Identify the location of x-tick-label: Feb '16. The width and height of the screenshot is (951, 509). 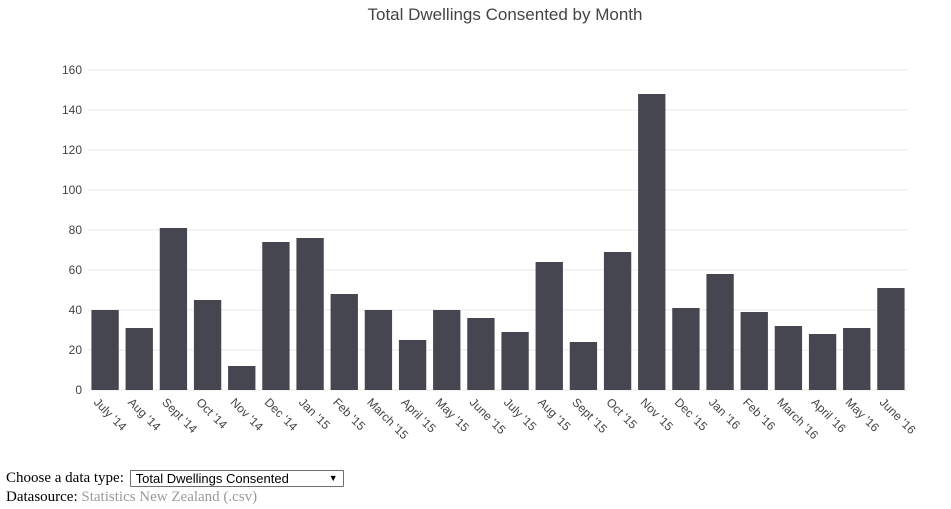
(759, 414).